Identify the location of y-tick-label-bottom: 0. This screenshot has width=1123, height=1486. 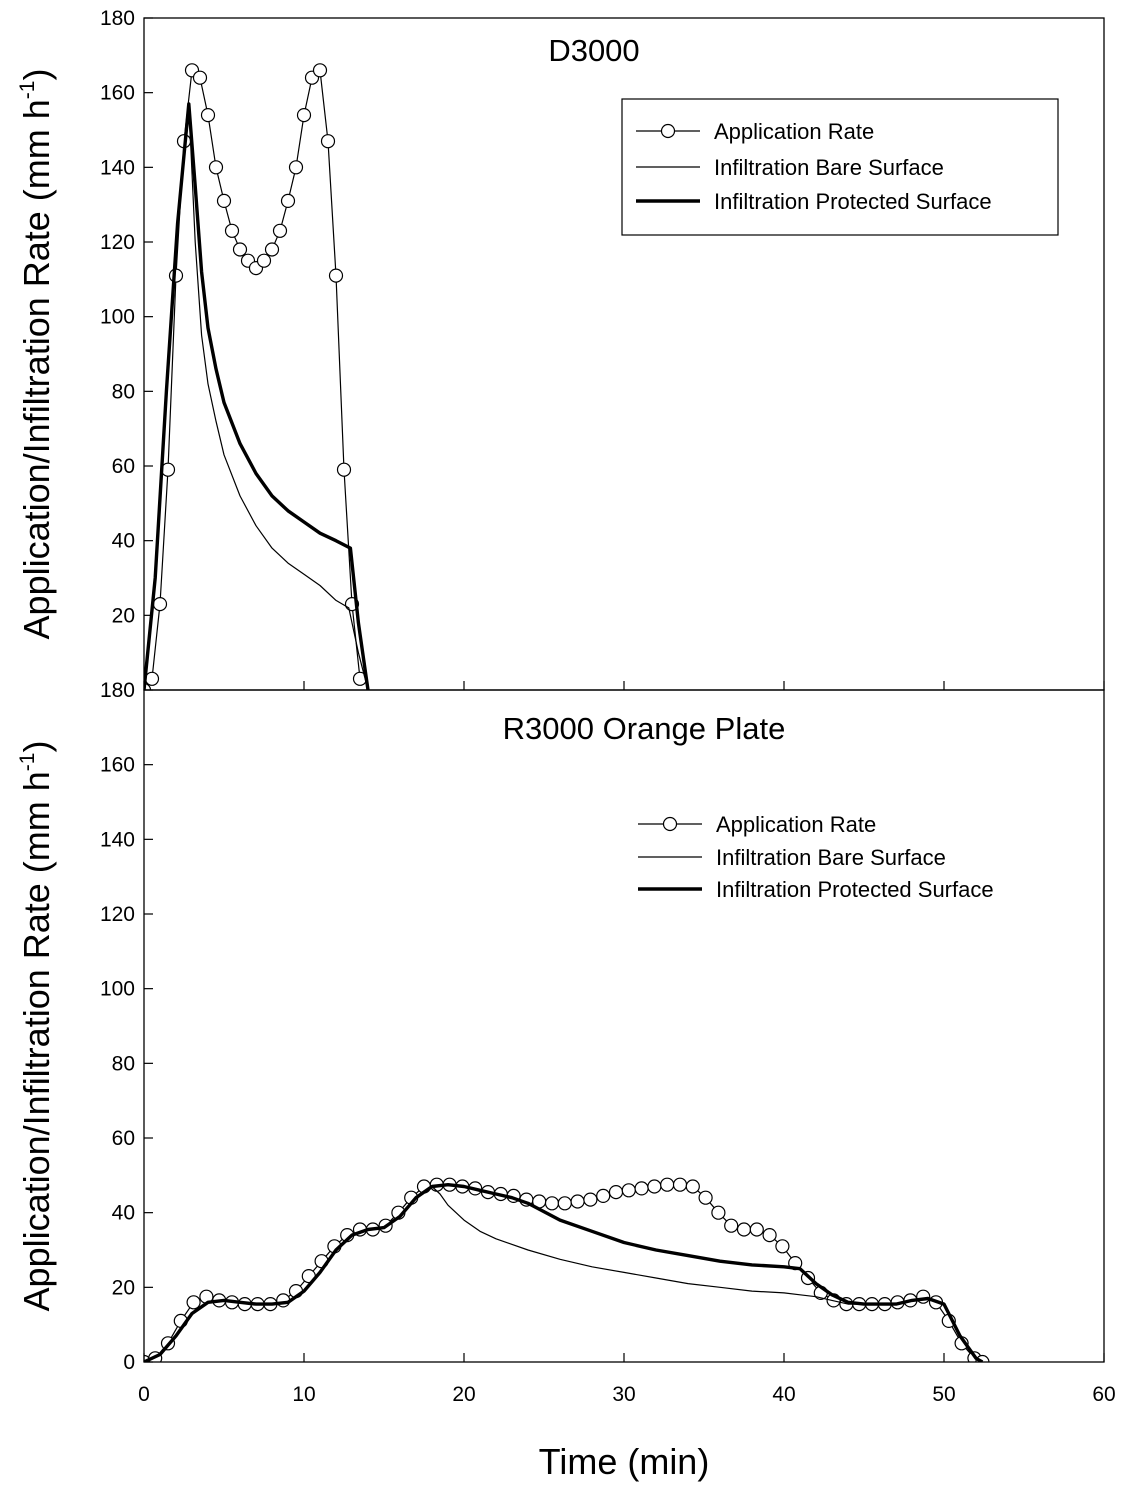
(129, 1362).